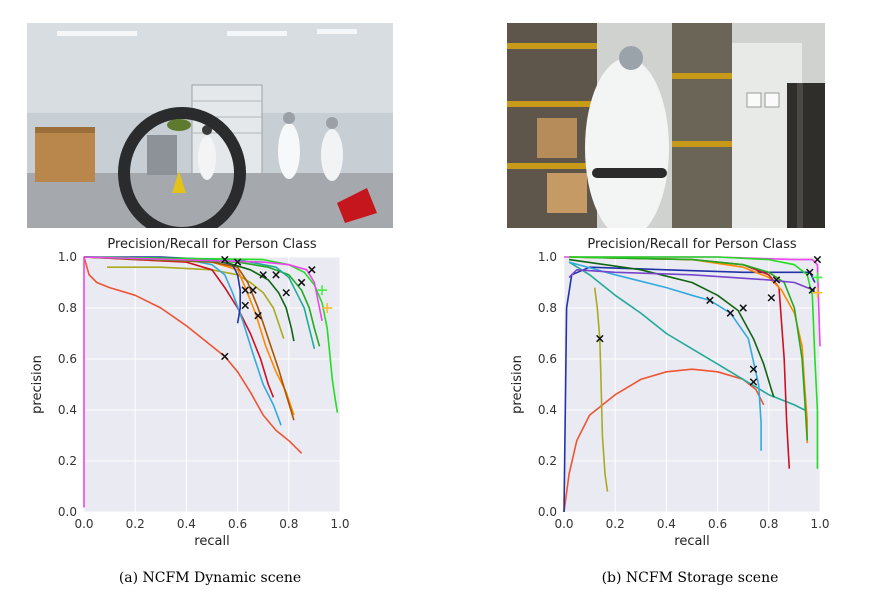 Image resolution: width=891 pixels, height=601 pixels. I want to click on scene-photo-dynamic, so click(210, 125).